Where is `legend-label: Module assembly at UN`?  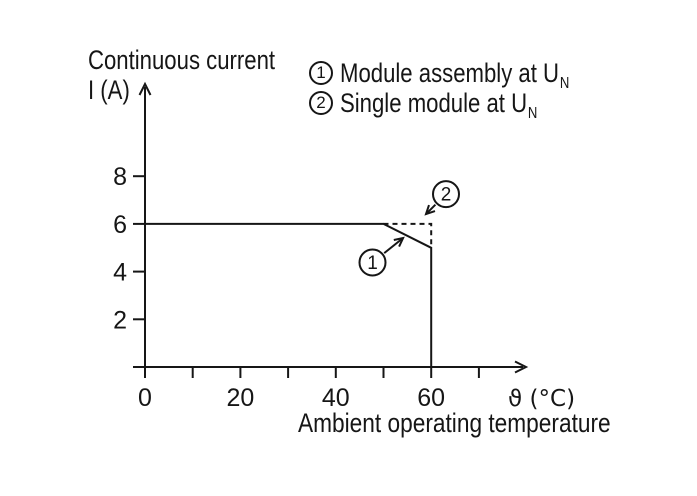 legend-label: Module assembly at UN is located at coordinates (455, 74).